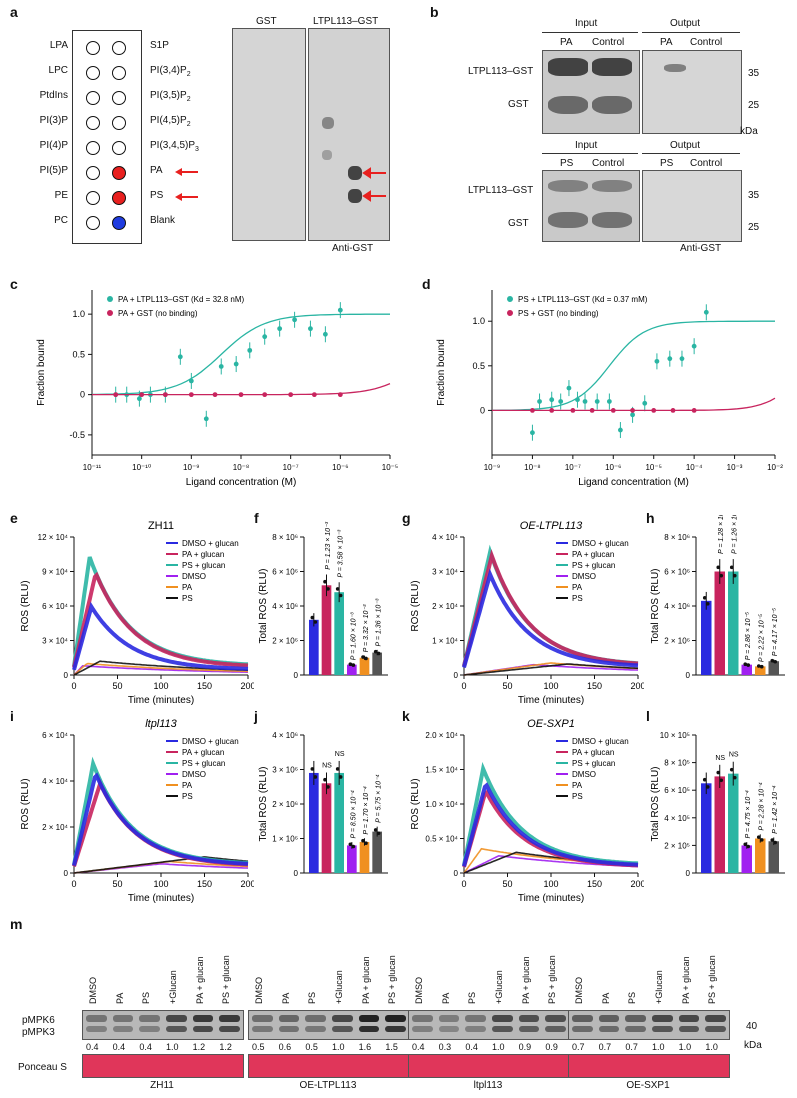 Image resolution: width=797 pixels, height=1098 pixels. What do you see at coordinates (58, 70) in the screenshot?
I see `lipid-label-left: LPC` at bounding box center [58, 70].